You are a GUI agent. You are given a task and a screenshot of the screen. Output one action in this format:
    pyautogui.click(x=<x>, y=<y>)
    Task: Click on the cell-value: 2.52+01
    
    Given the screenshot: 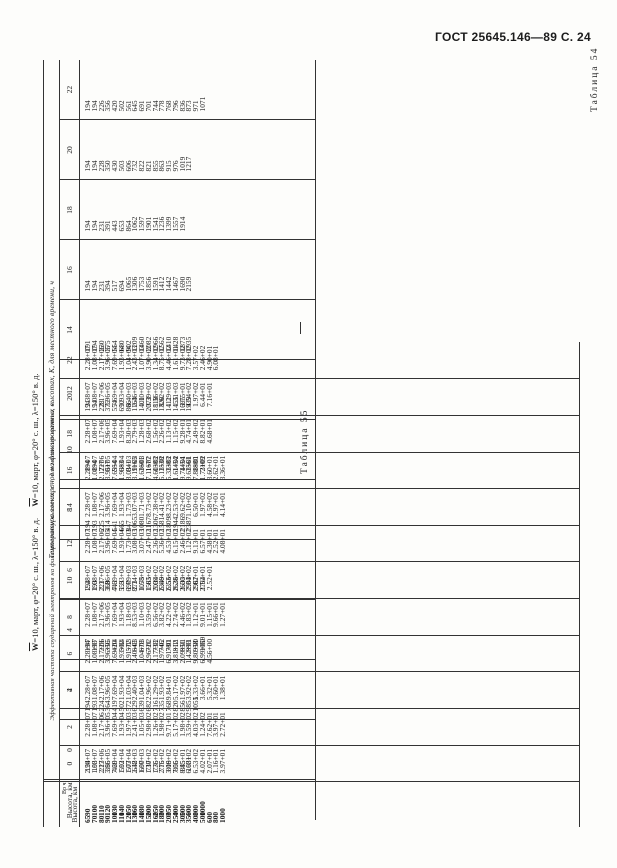 What is the action you would take?
    pyautogui.click(x=209, y=578)
    